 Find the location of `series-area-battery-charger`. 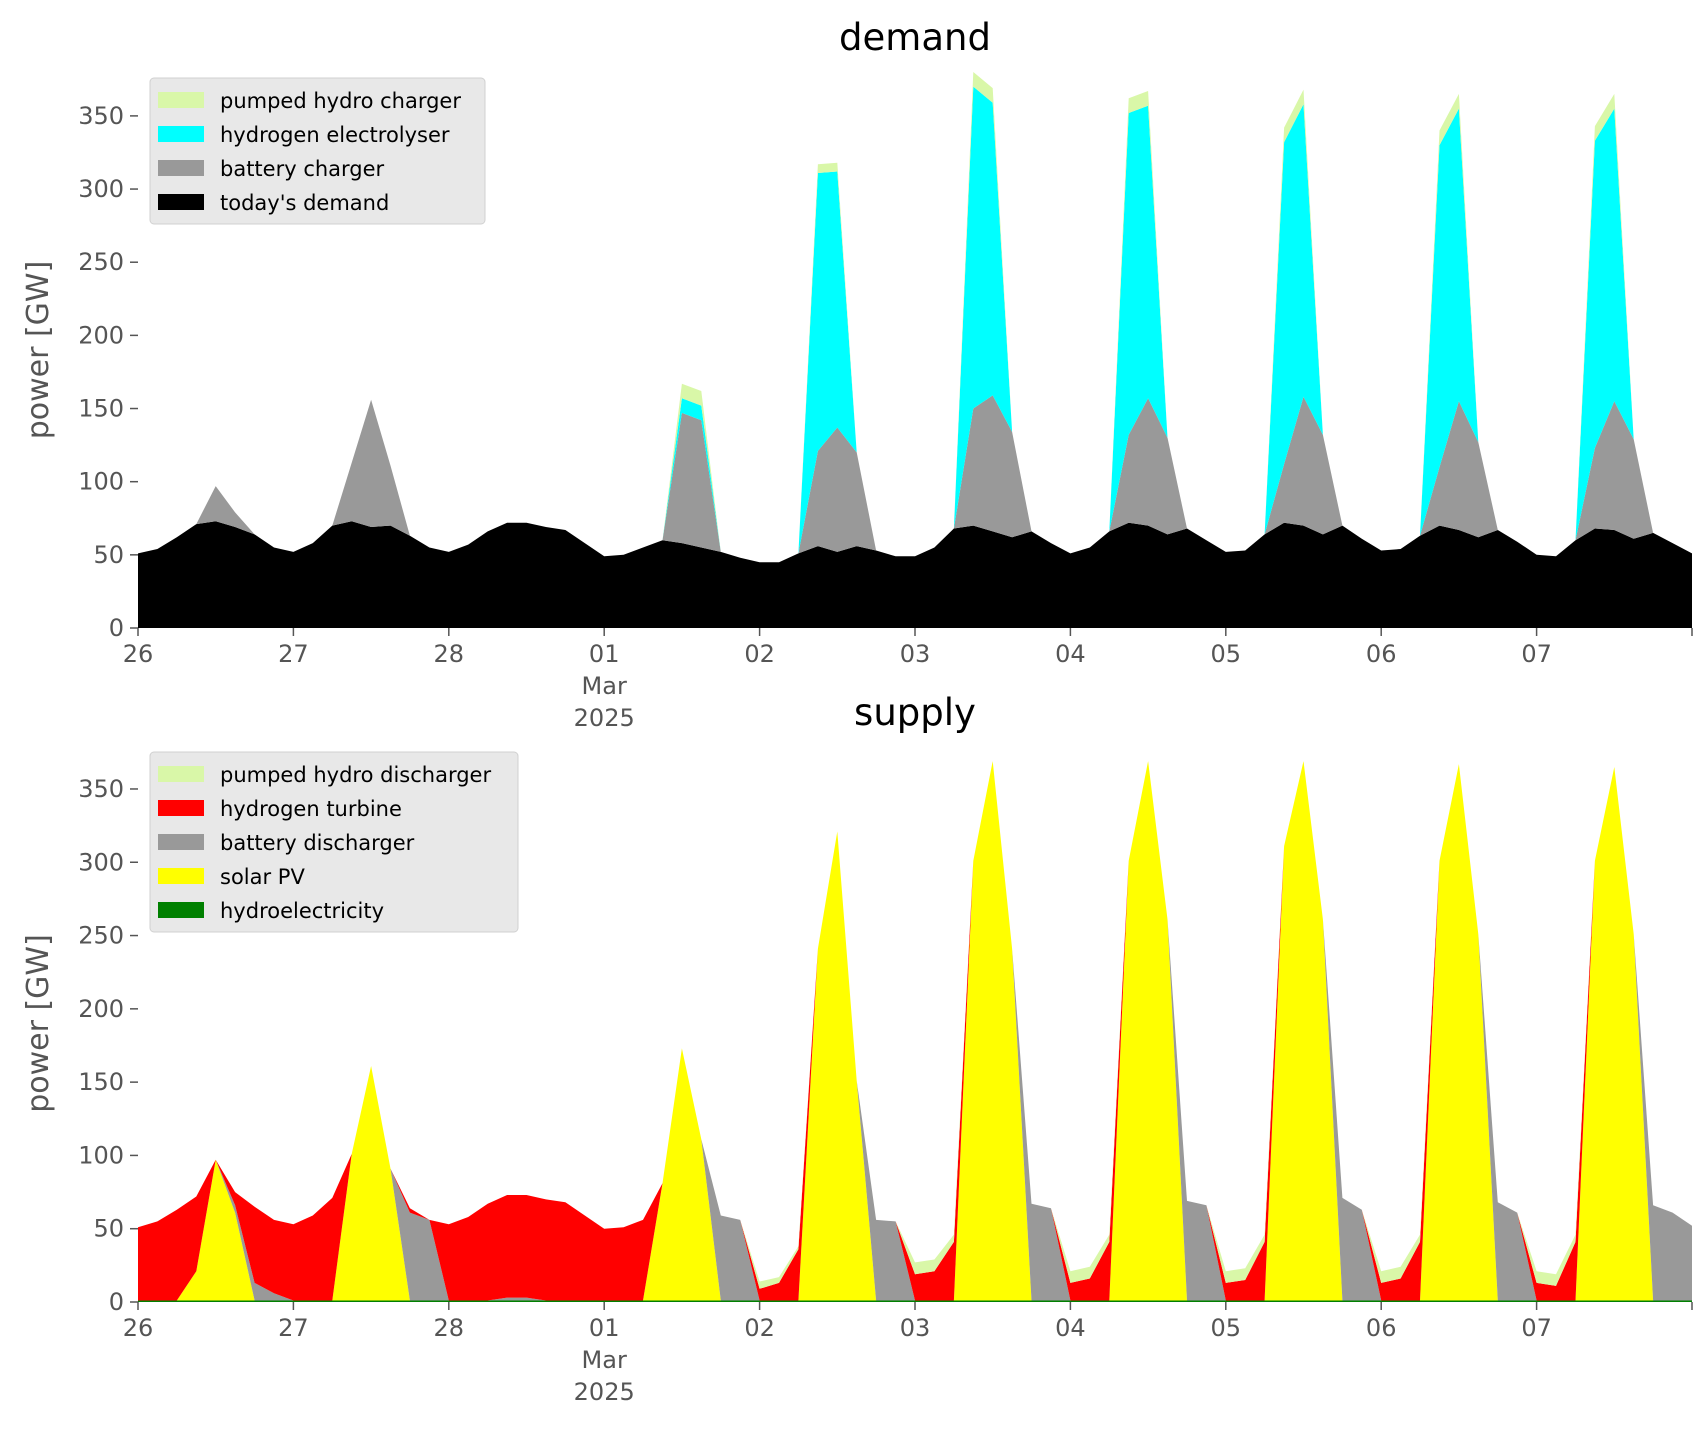

series-area-battery-charger is located at coordinates (915, 479).